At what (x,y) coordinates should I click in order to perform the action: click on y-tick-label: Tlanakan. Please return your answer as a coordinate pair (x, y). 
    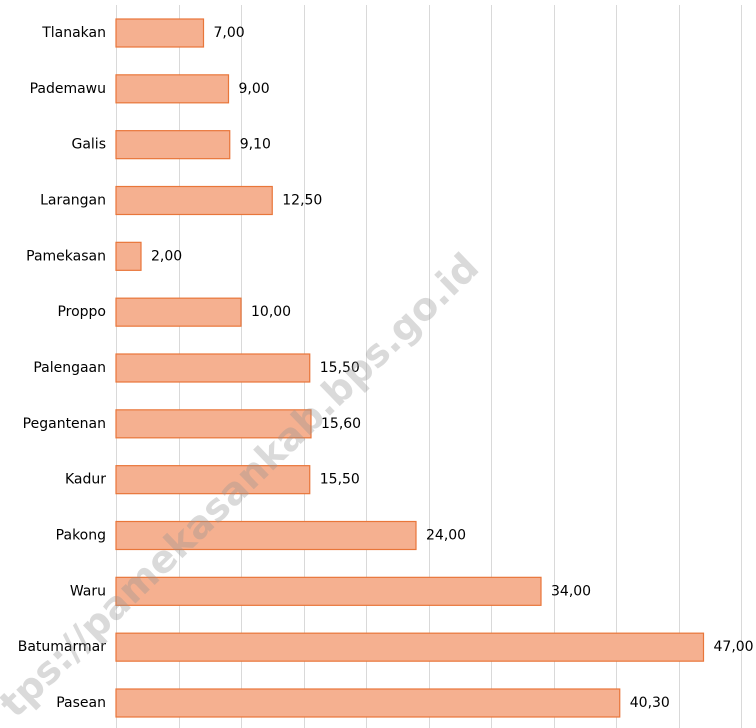
    Looking at the image, I should click on (73, 33).